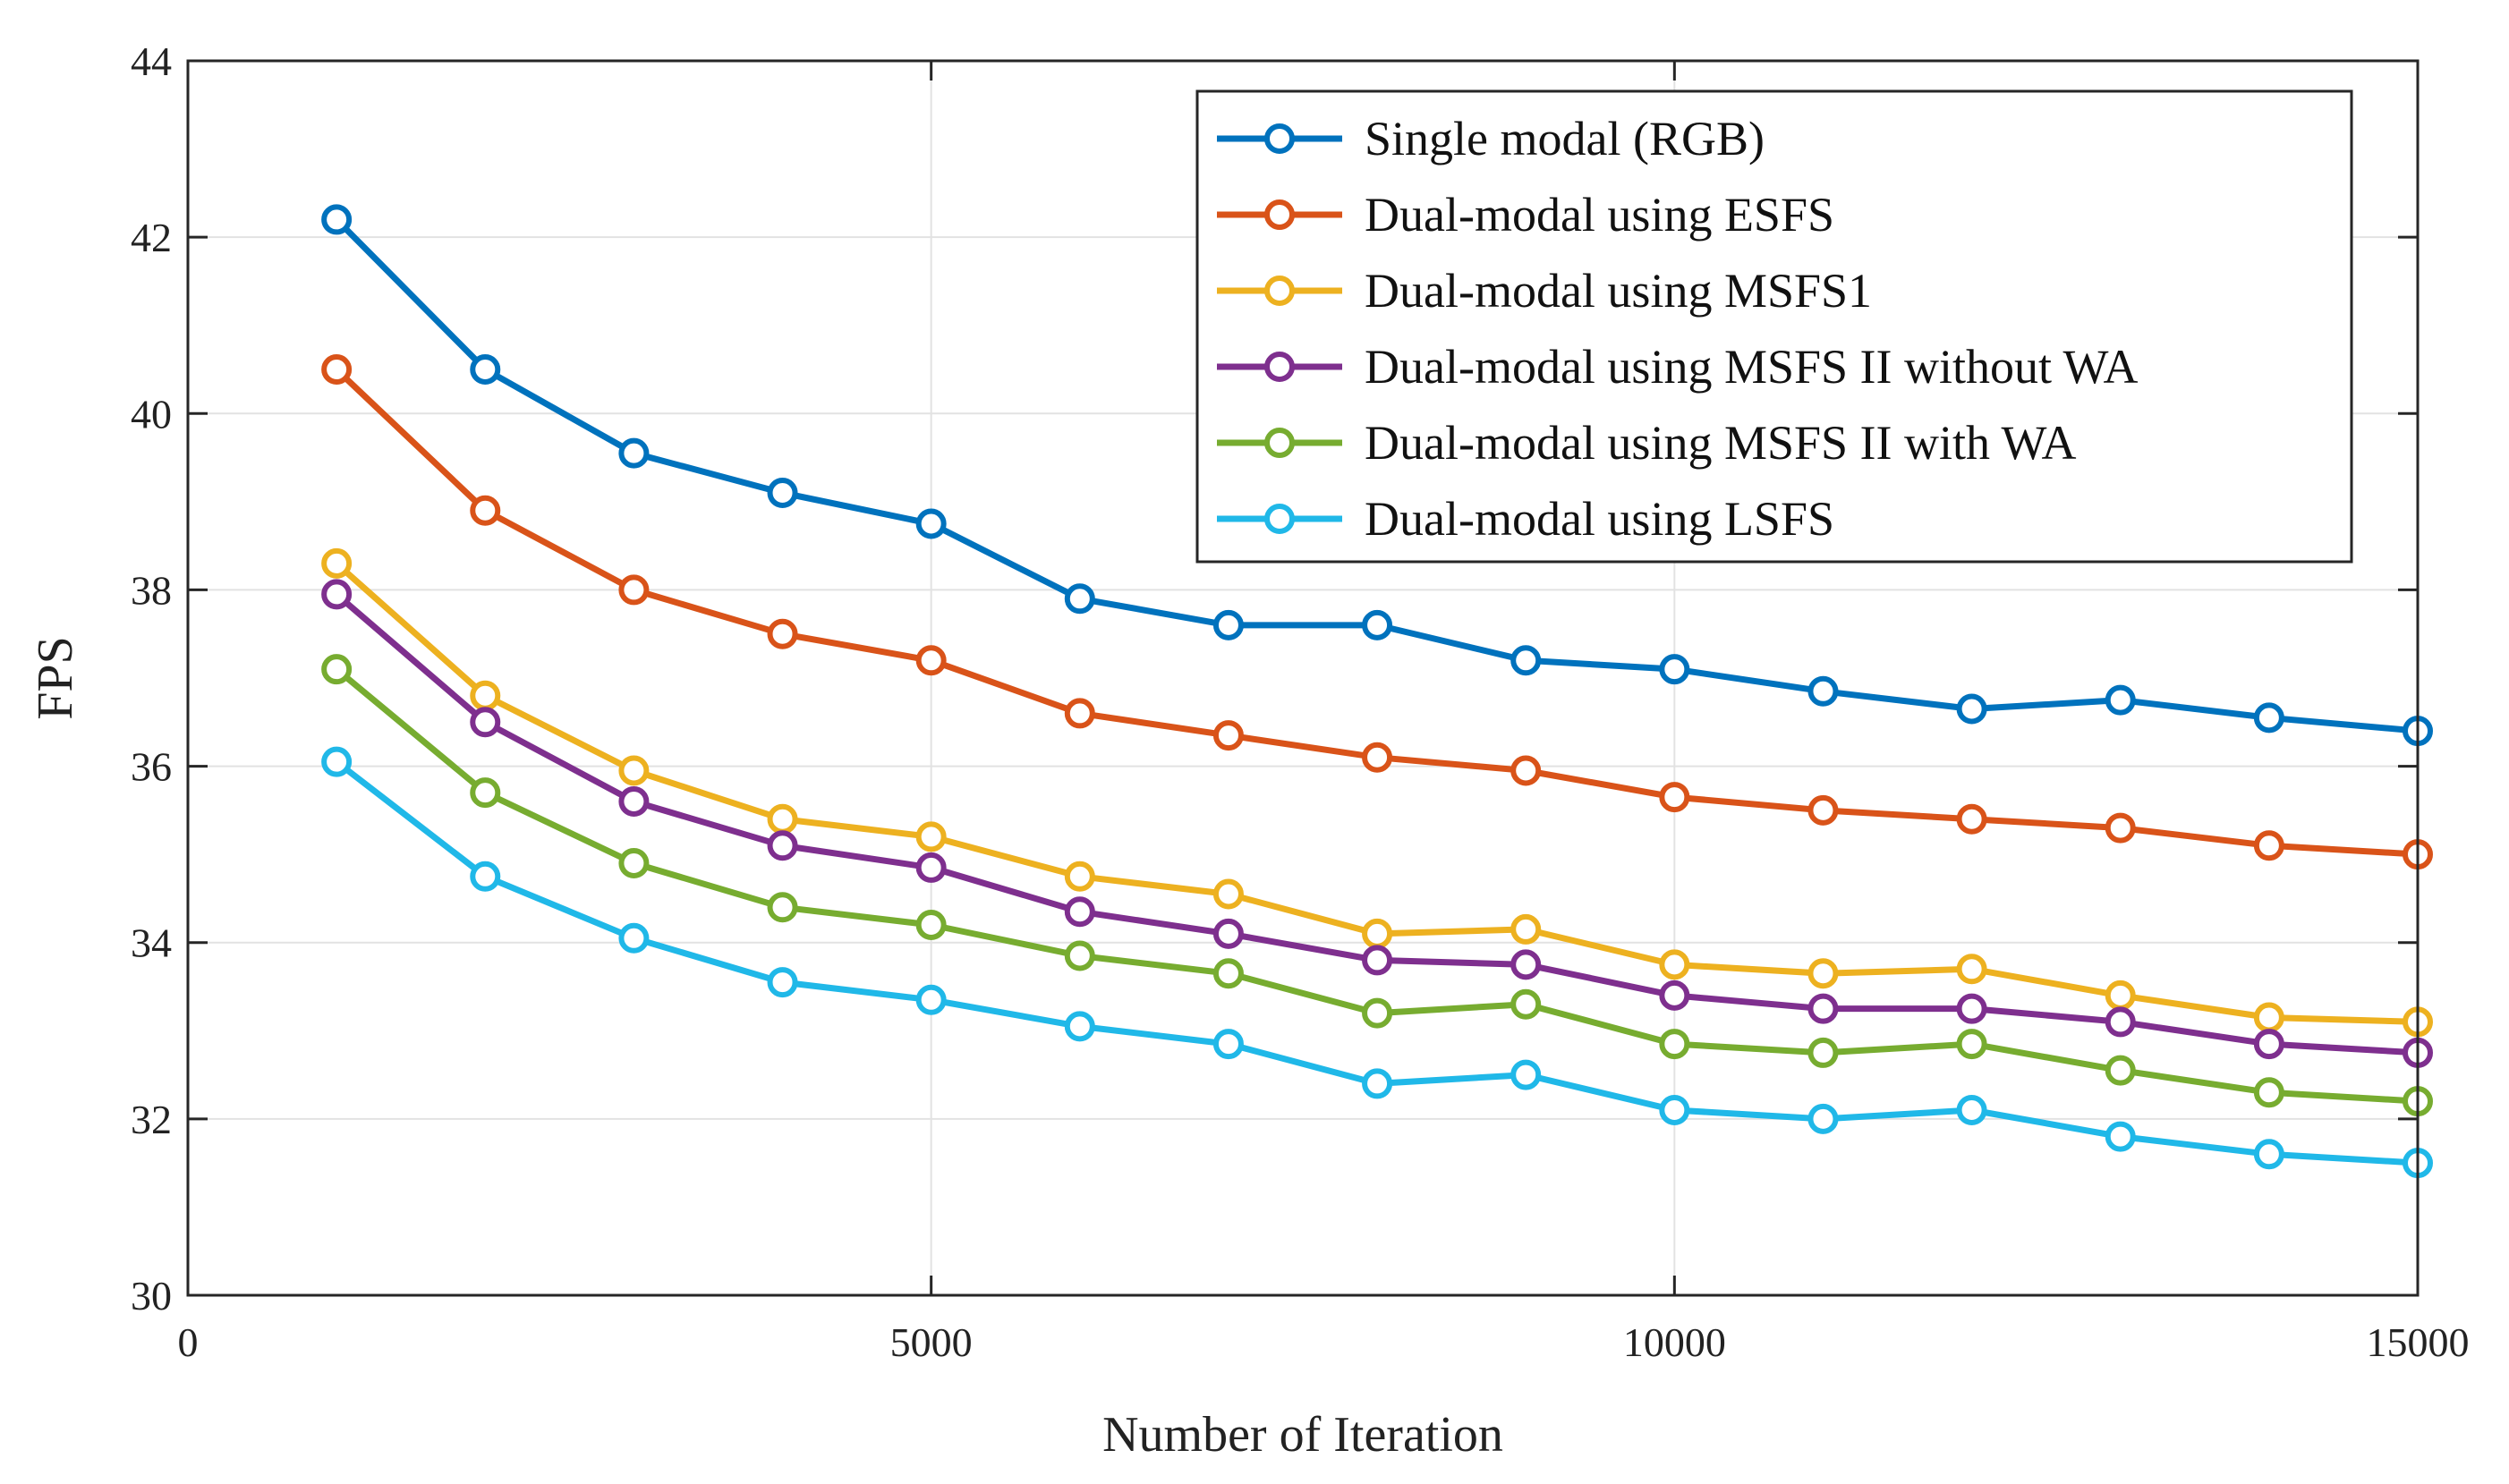 This screenshot has width=2509, height=1484. Describe the element at coordinates (1302, 1435) in the screenshot. I see `x-axis-label: Number of Iteration` at that location.